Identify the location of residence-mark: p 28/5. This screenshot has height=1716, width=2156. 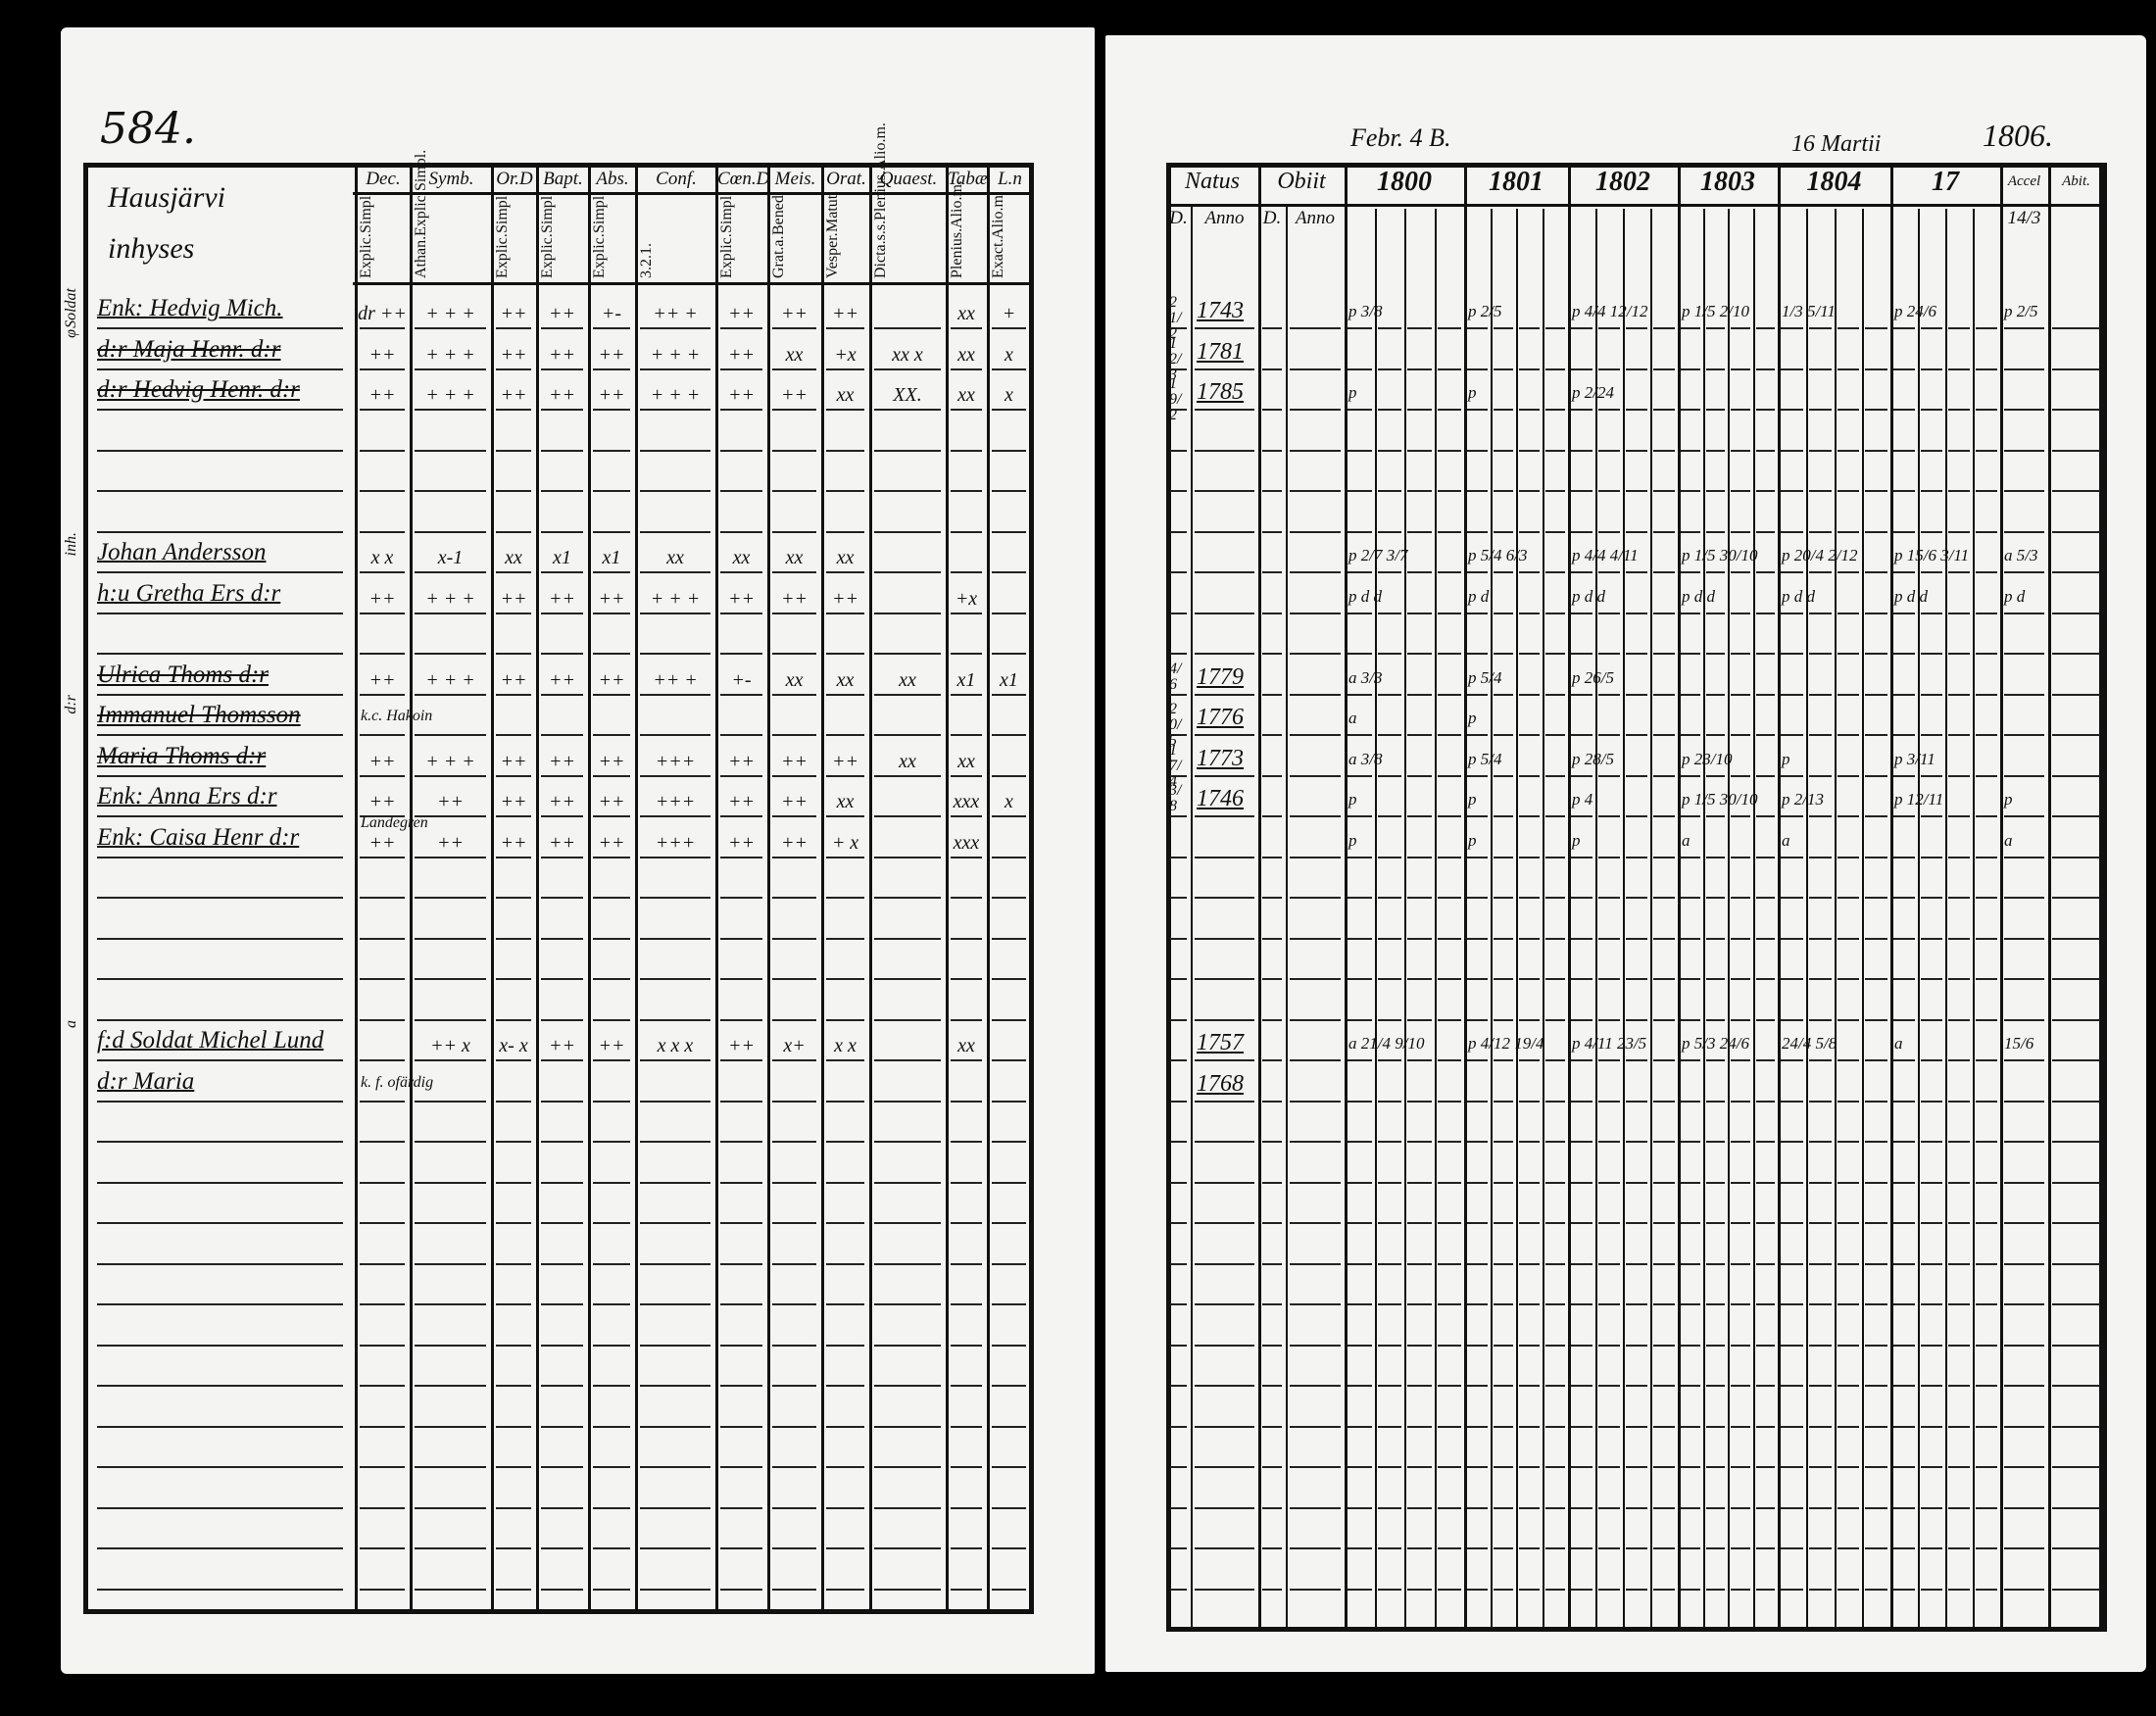
(1593, 758).